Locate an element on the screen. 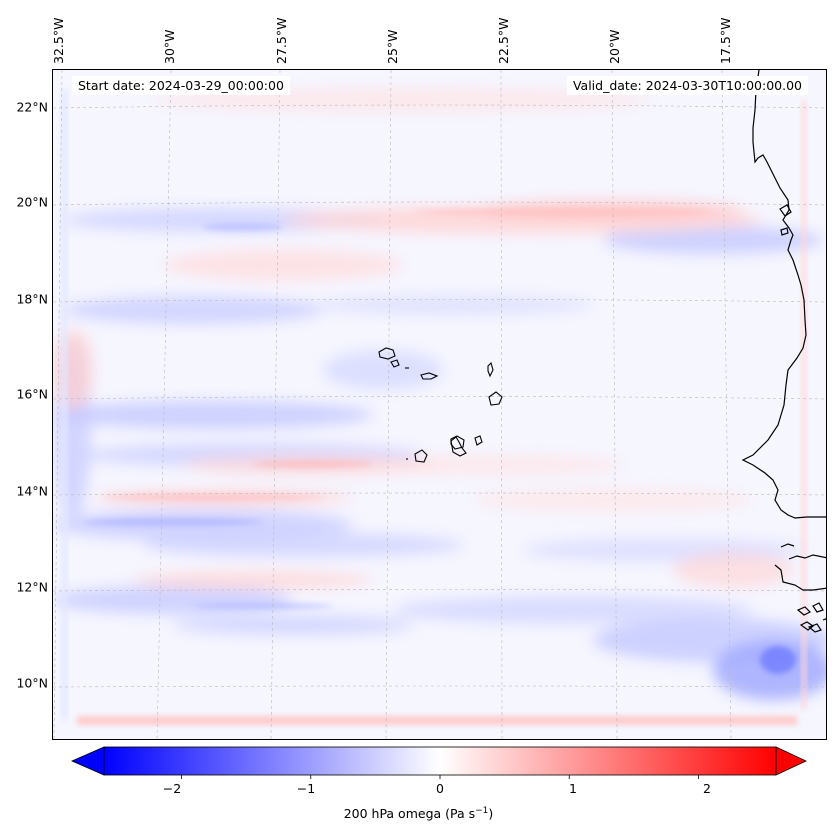  lon-label-32-5w: 32.5°W is located at coordinates (58, 40).